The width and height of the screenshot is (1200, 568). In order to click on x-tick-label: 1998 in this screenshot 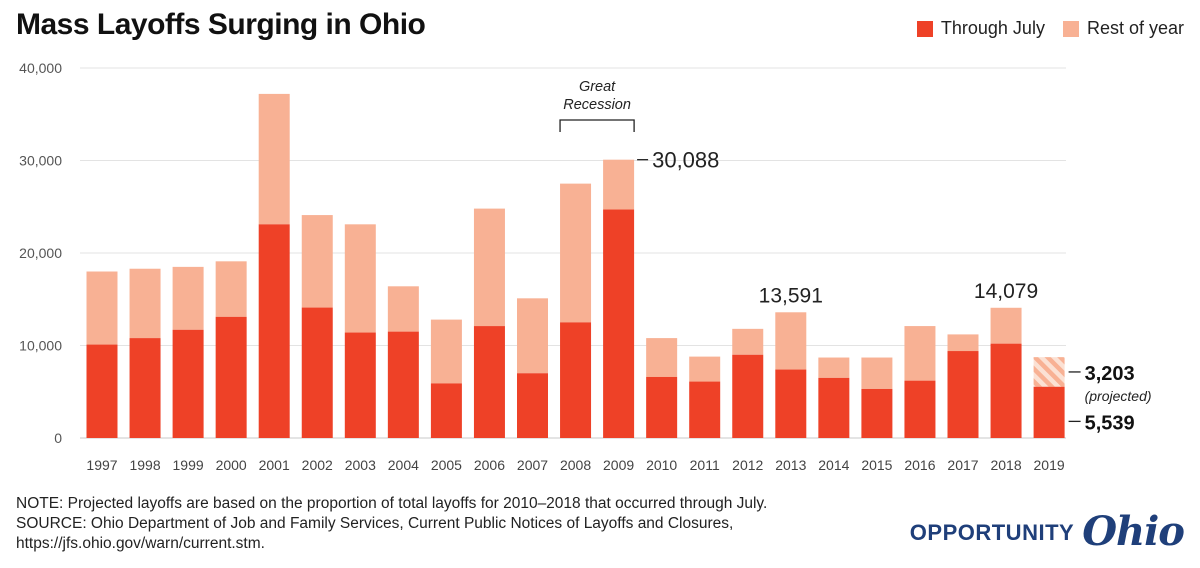, I will do `click(144, 465)`.